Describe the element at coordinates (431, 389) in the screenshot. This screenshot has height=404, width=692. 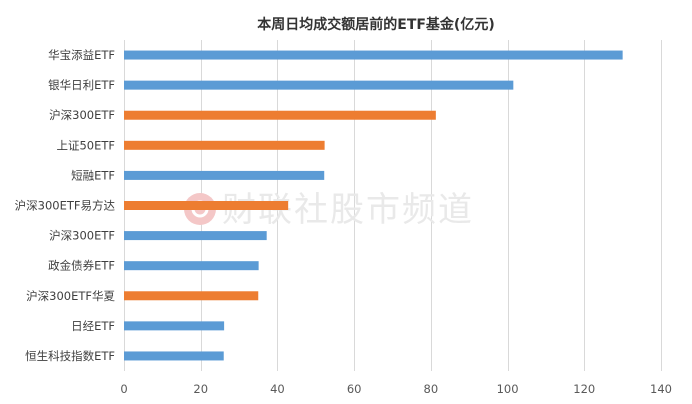
I see `x-tick-label: 80` at that location.